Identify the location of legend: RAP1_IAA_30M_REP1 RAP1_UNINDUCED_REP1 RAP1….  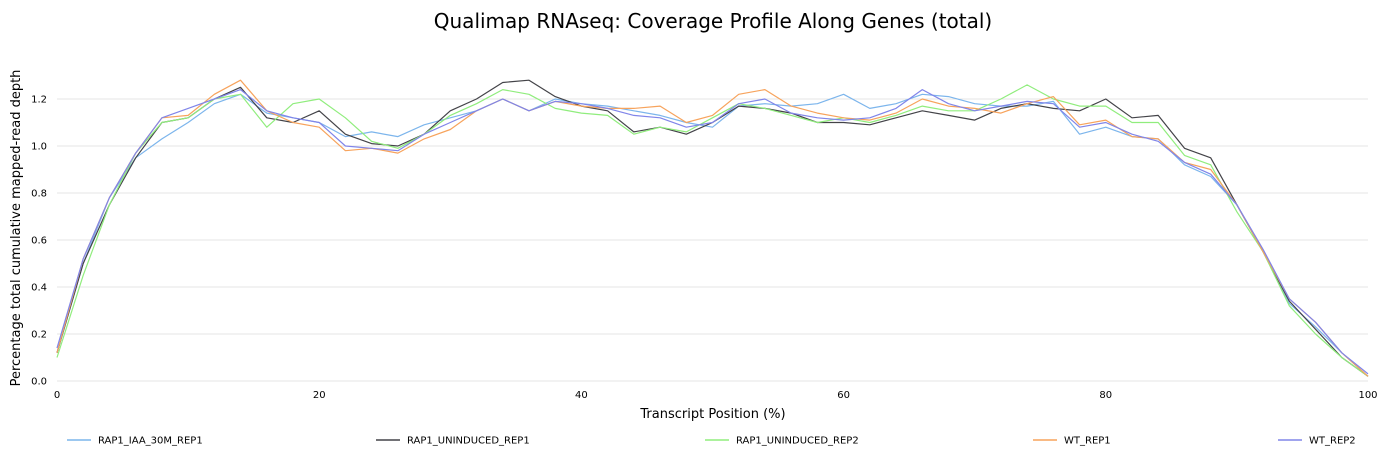
(711, 441).